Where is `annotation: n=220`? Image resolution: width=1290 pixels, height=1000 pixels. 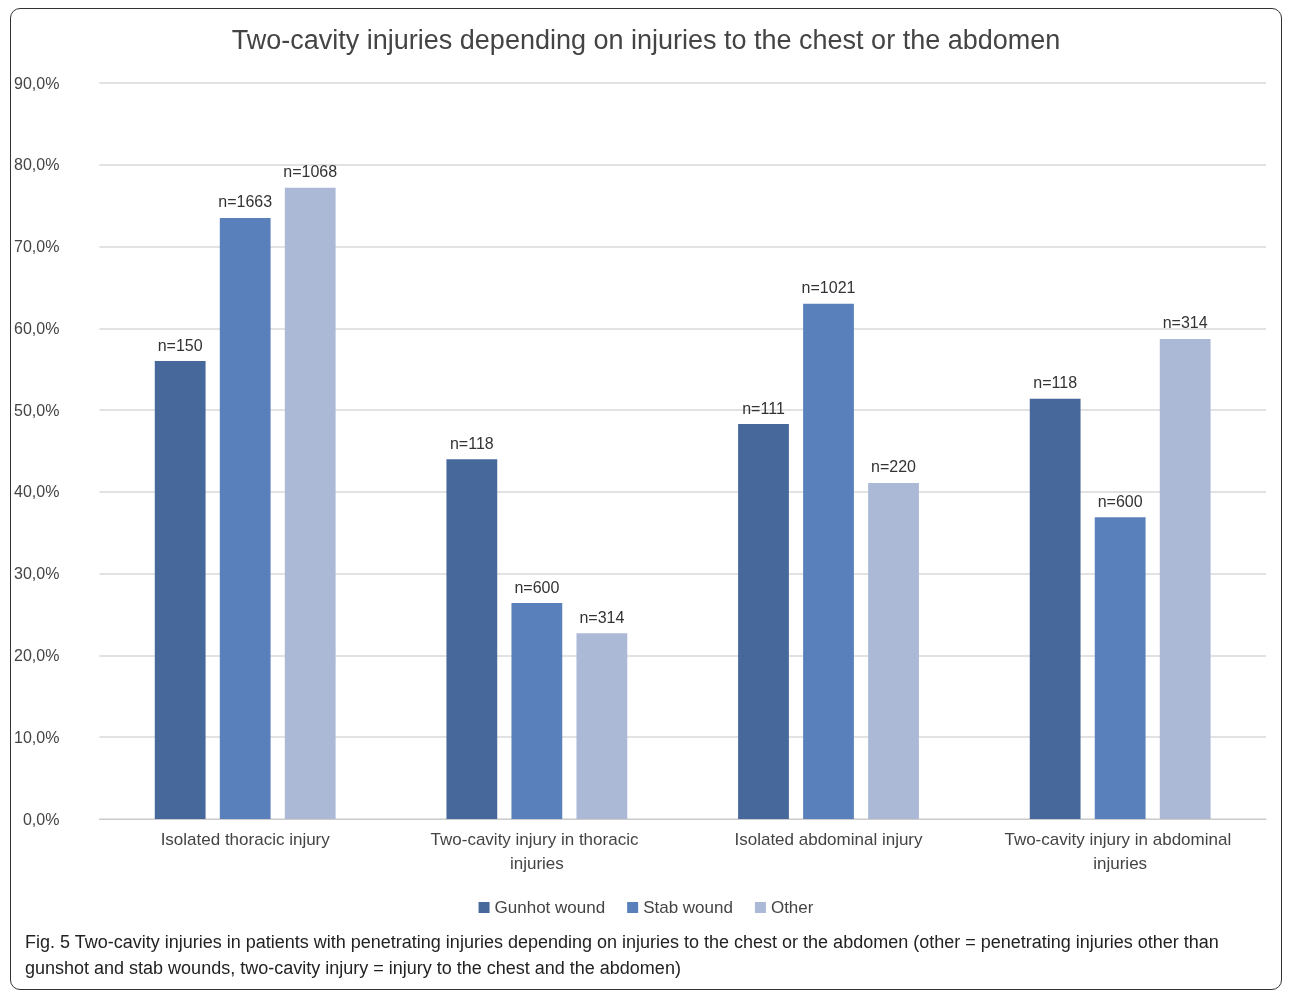 annotation: n=220 is located at coordinates (894, 467).